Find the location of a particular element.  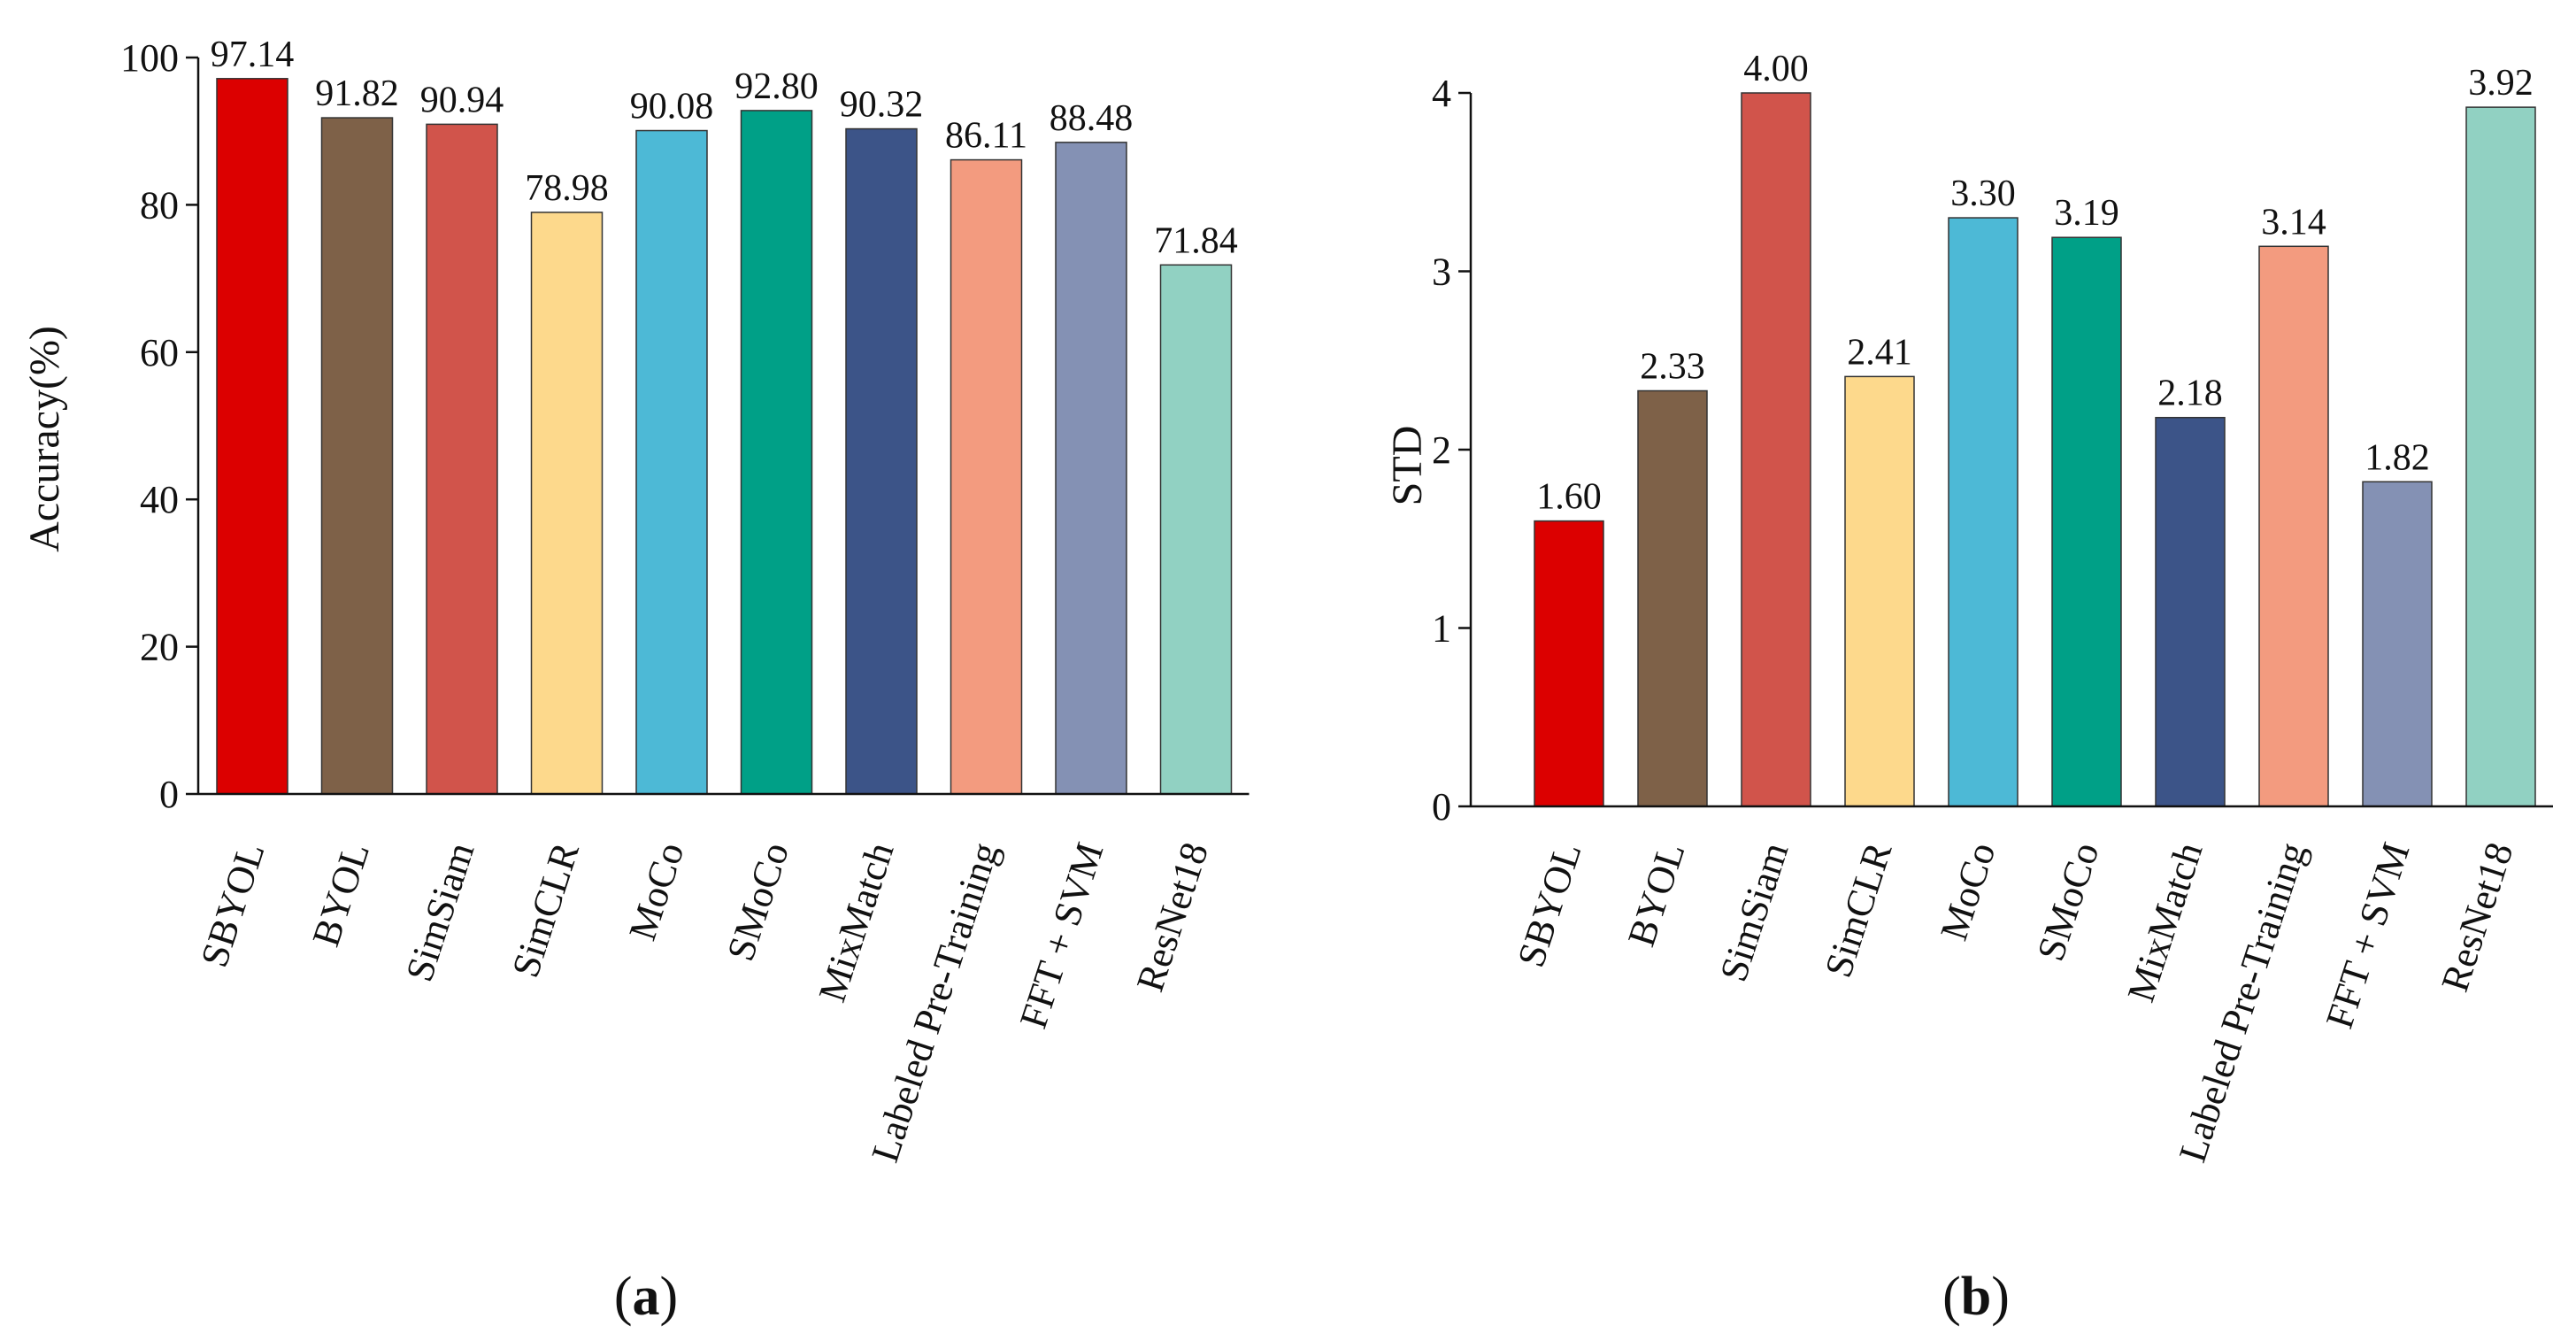

value-label: 90.08 is located at coordinates (672, 107).